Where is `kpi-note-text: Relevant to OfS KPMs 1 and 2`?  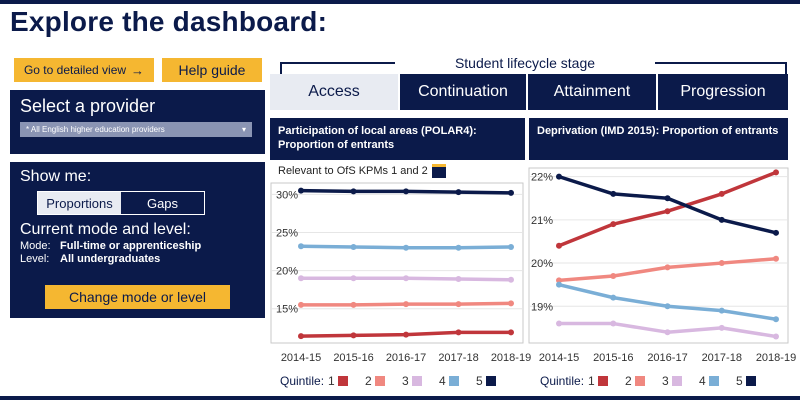
kpi-note-text: Relevant to OfS KPMs 1 and 2 is located at coordinates (353, 171).